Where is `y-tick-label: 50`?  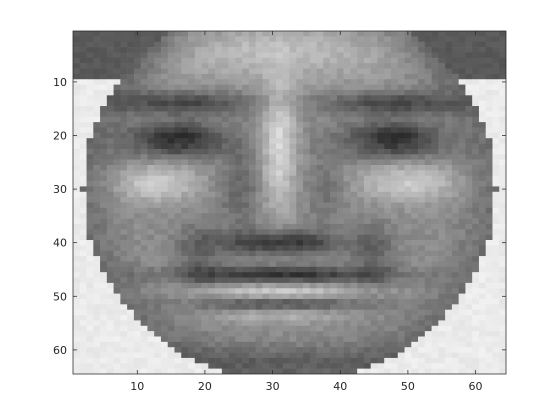
y-tick-label: 50 is located at coordinates (60, 296).